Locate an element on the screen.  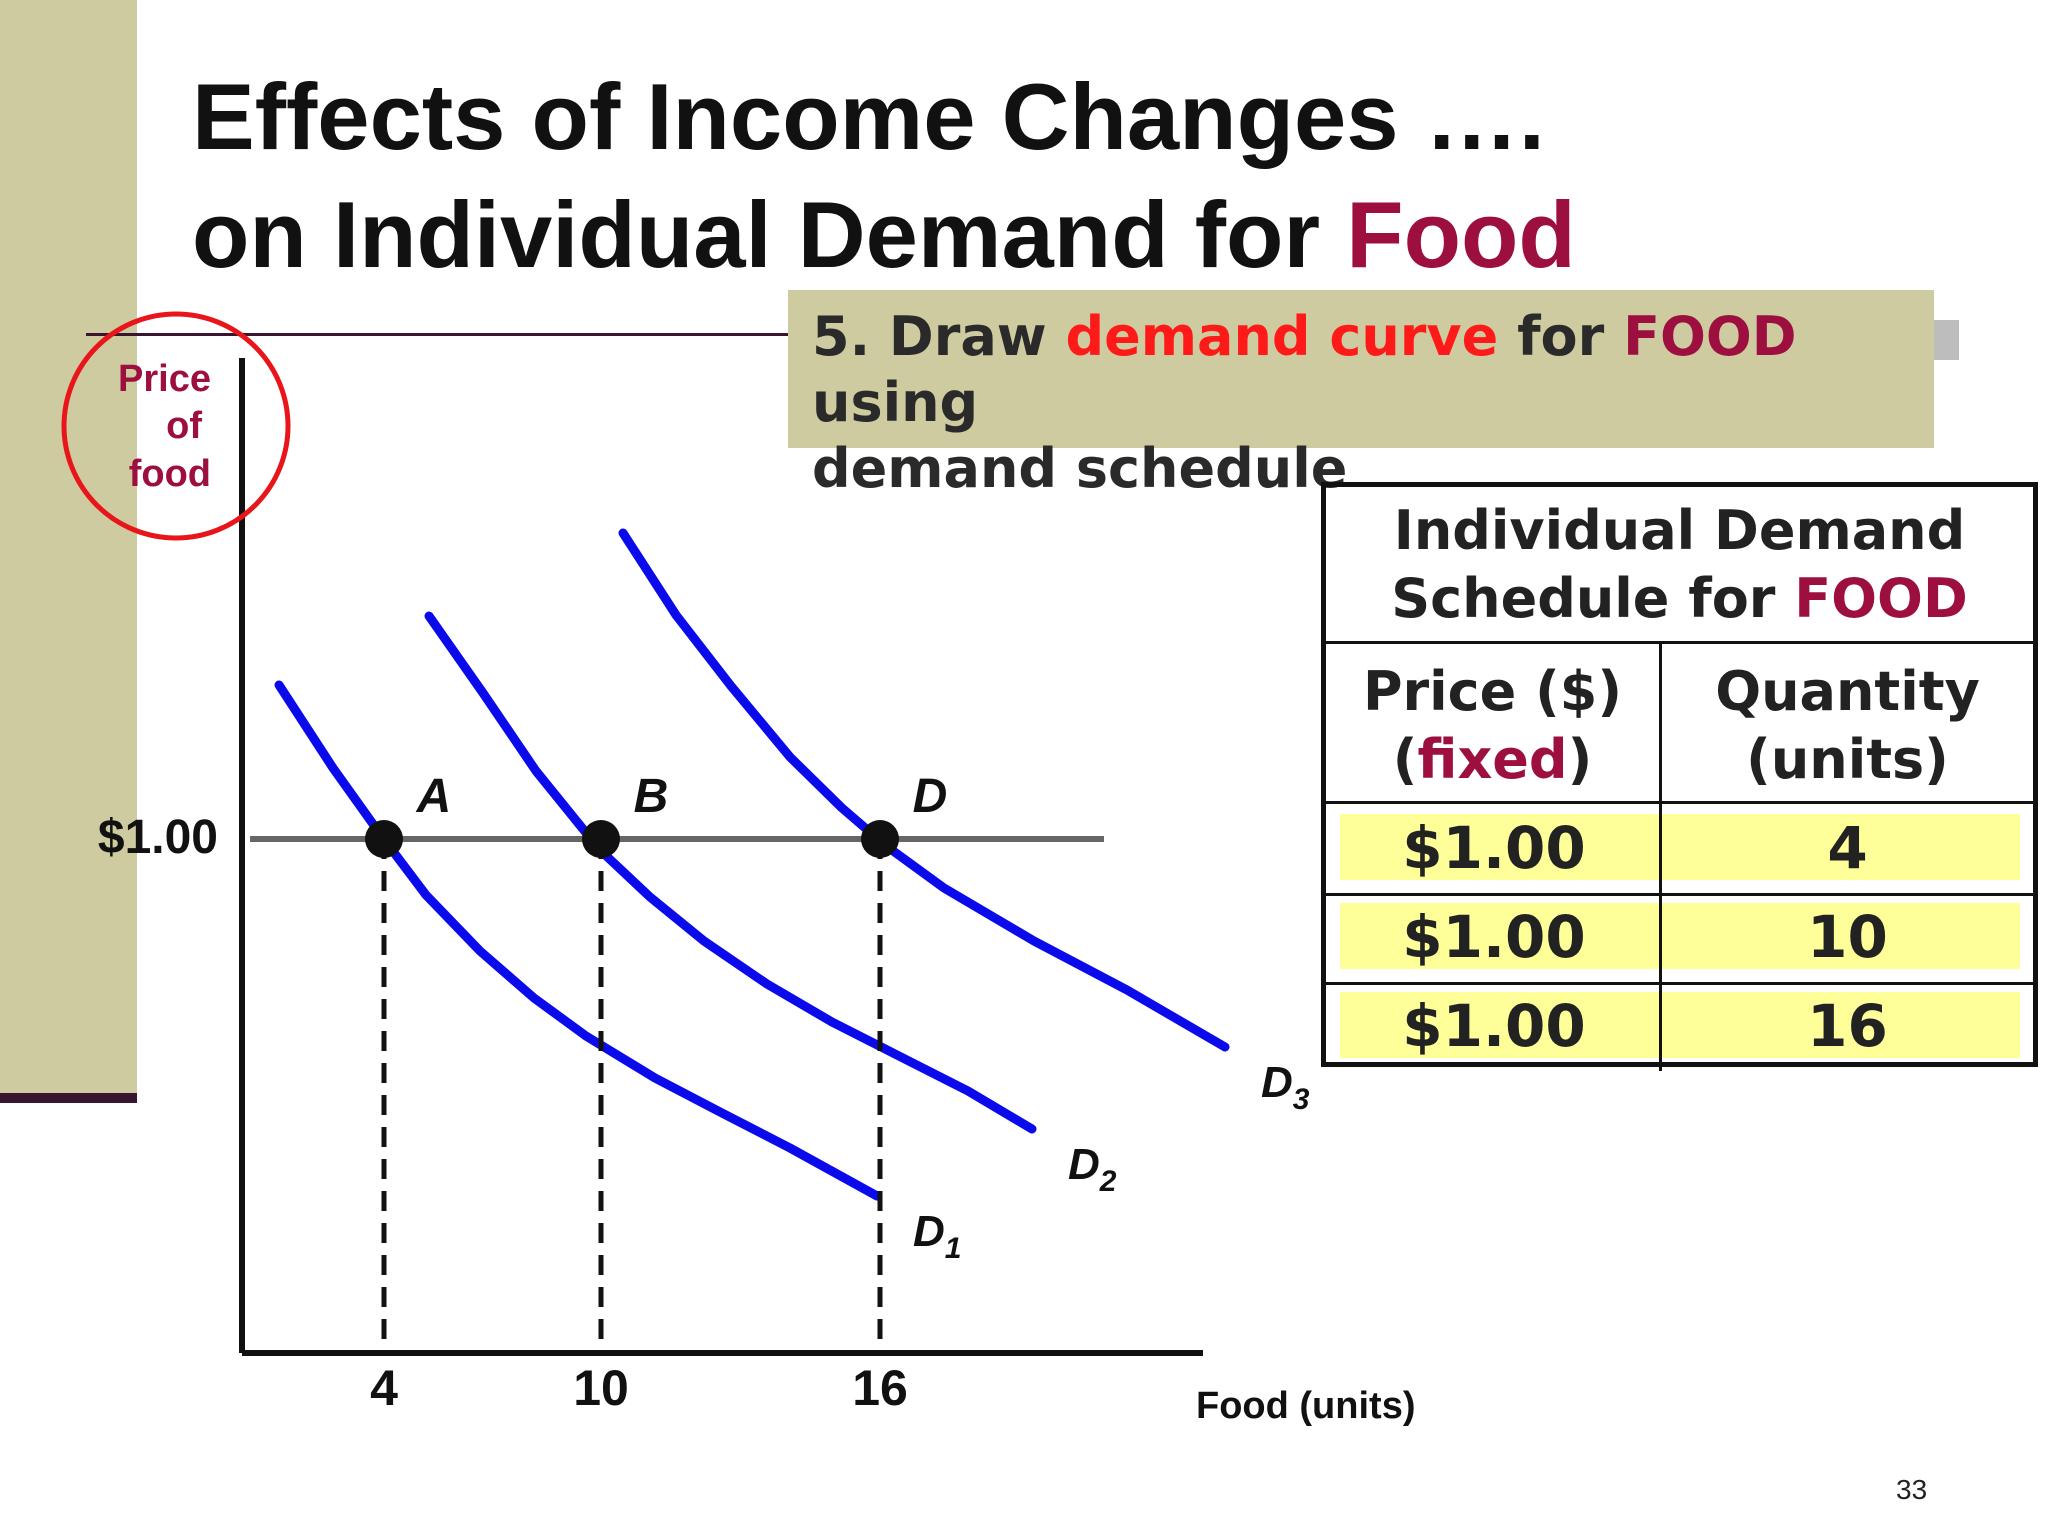
instruction-maroon-term: FOOD is located at coordinates (1710, 336).